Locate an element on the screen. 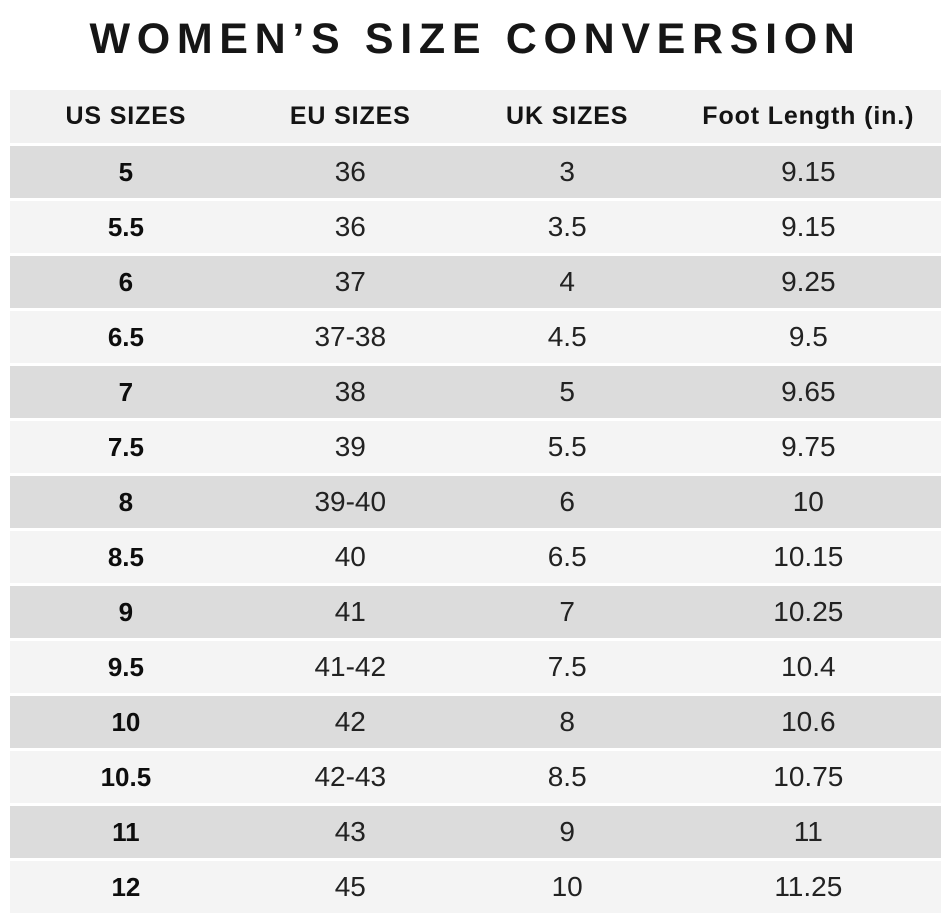  foot-length-cell: 10.4 is located at coordinates (808, 666).